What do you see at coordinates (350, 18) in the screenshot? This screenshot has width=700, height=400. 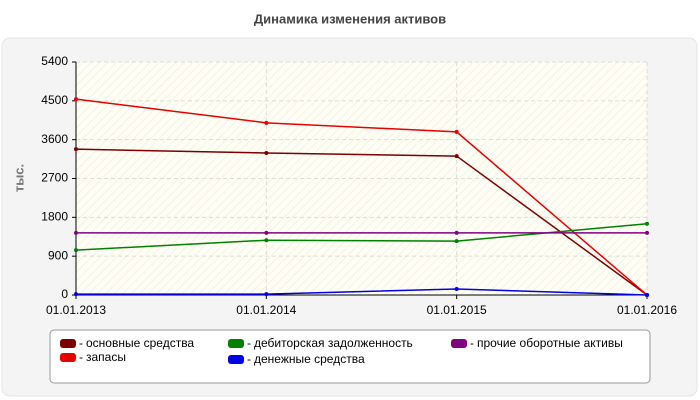 I see `chart-title: Динамика изменения активов` at bounding box center [350, 18].